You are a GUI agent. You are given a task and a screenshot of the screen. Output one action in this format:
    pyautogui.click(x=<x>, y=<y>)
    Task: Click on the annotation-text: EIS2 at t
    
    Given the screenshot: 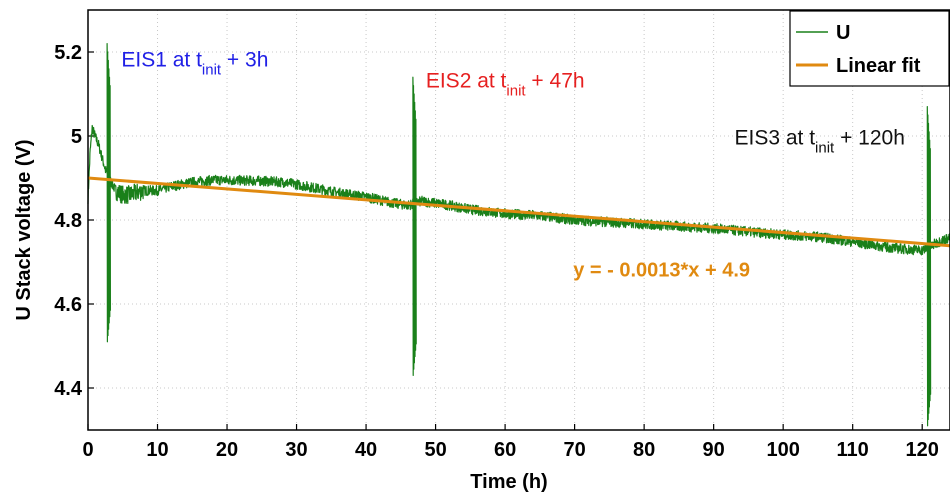 What is the action you would take?
    pyautogui.click(x=466, y=81)
    